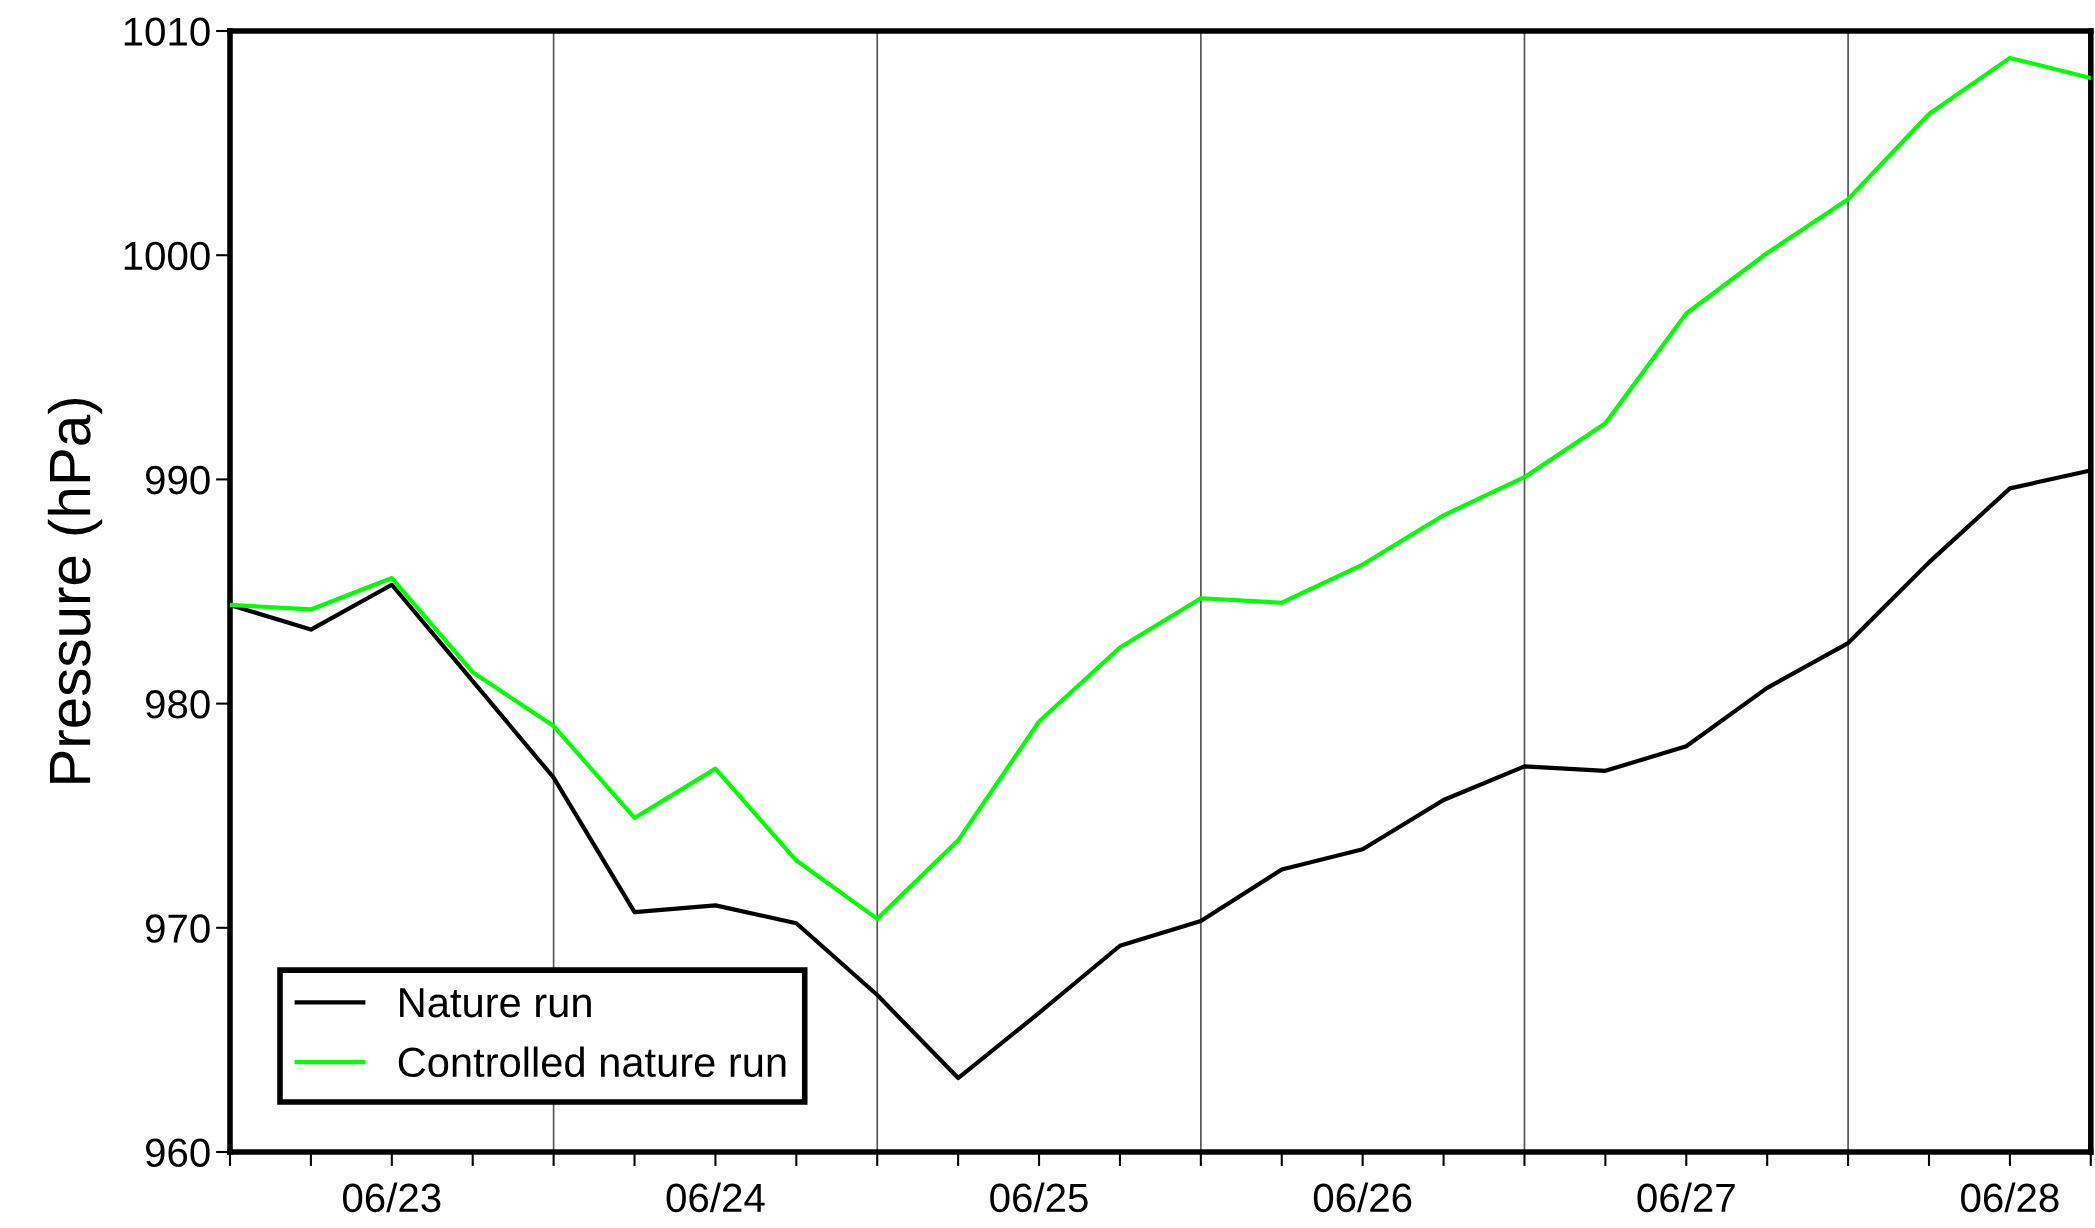 This screenshot has height=1228, width=2095. Describe the element at coordinates (167, 31) in the screenshot. I see `y-tick-label: 1010` at that location.